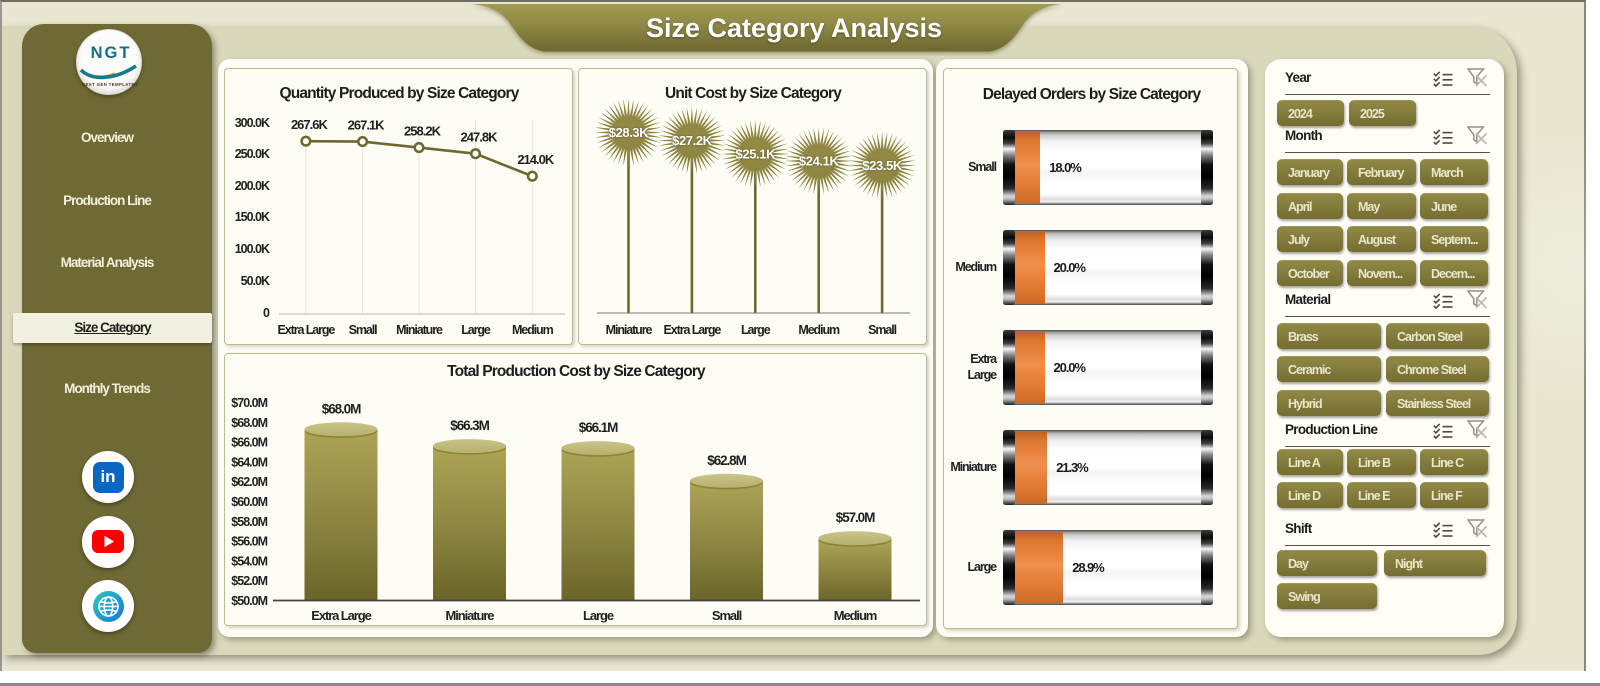  I want to click on svg-text: $52.0M, so click(249, 581).